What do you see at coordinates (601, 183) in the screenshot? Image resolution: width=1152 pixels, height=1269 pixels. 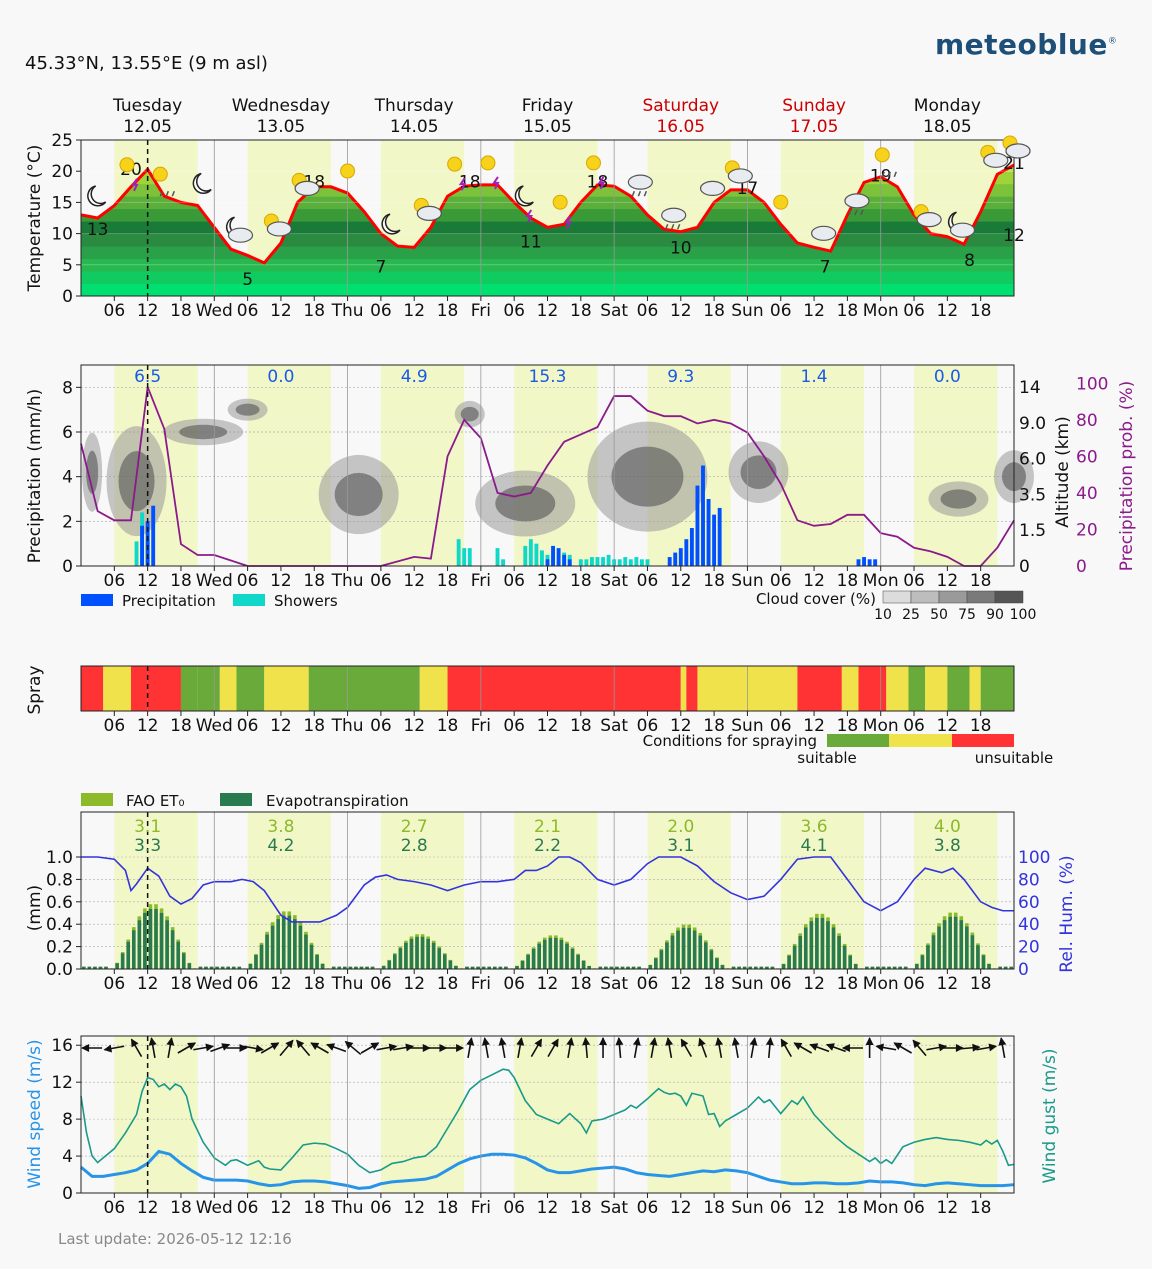 I see `thunder-bolt` at bounding box center [601, 183].